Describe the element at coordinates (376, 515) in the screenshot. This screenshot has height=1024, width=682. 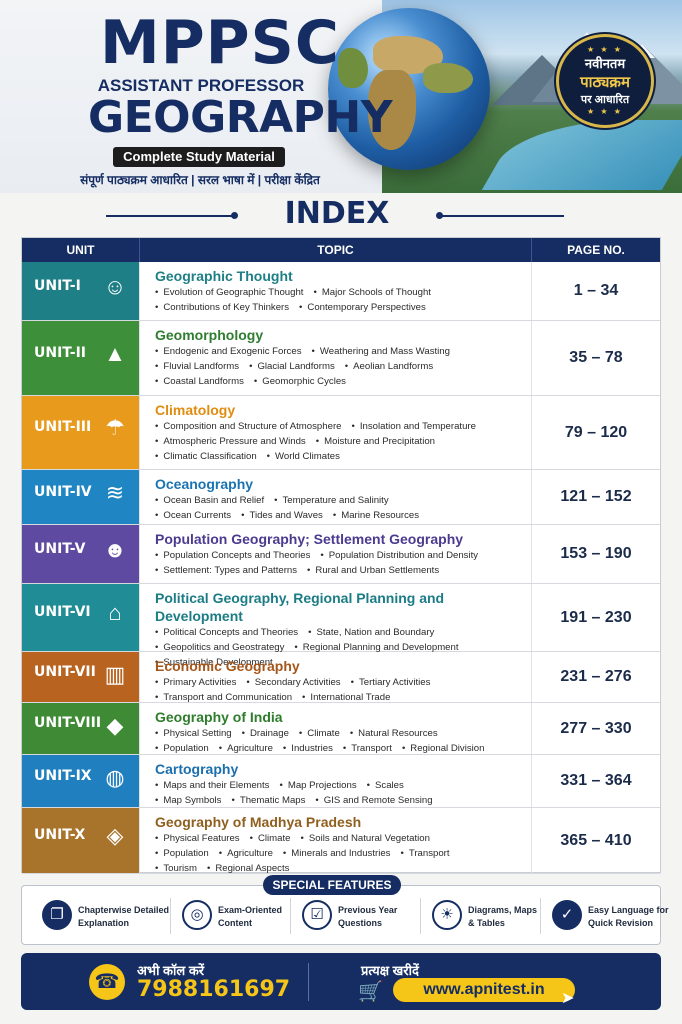
I see `subtopic-item: Marine Resources` at that location.